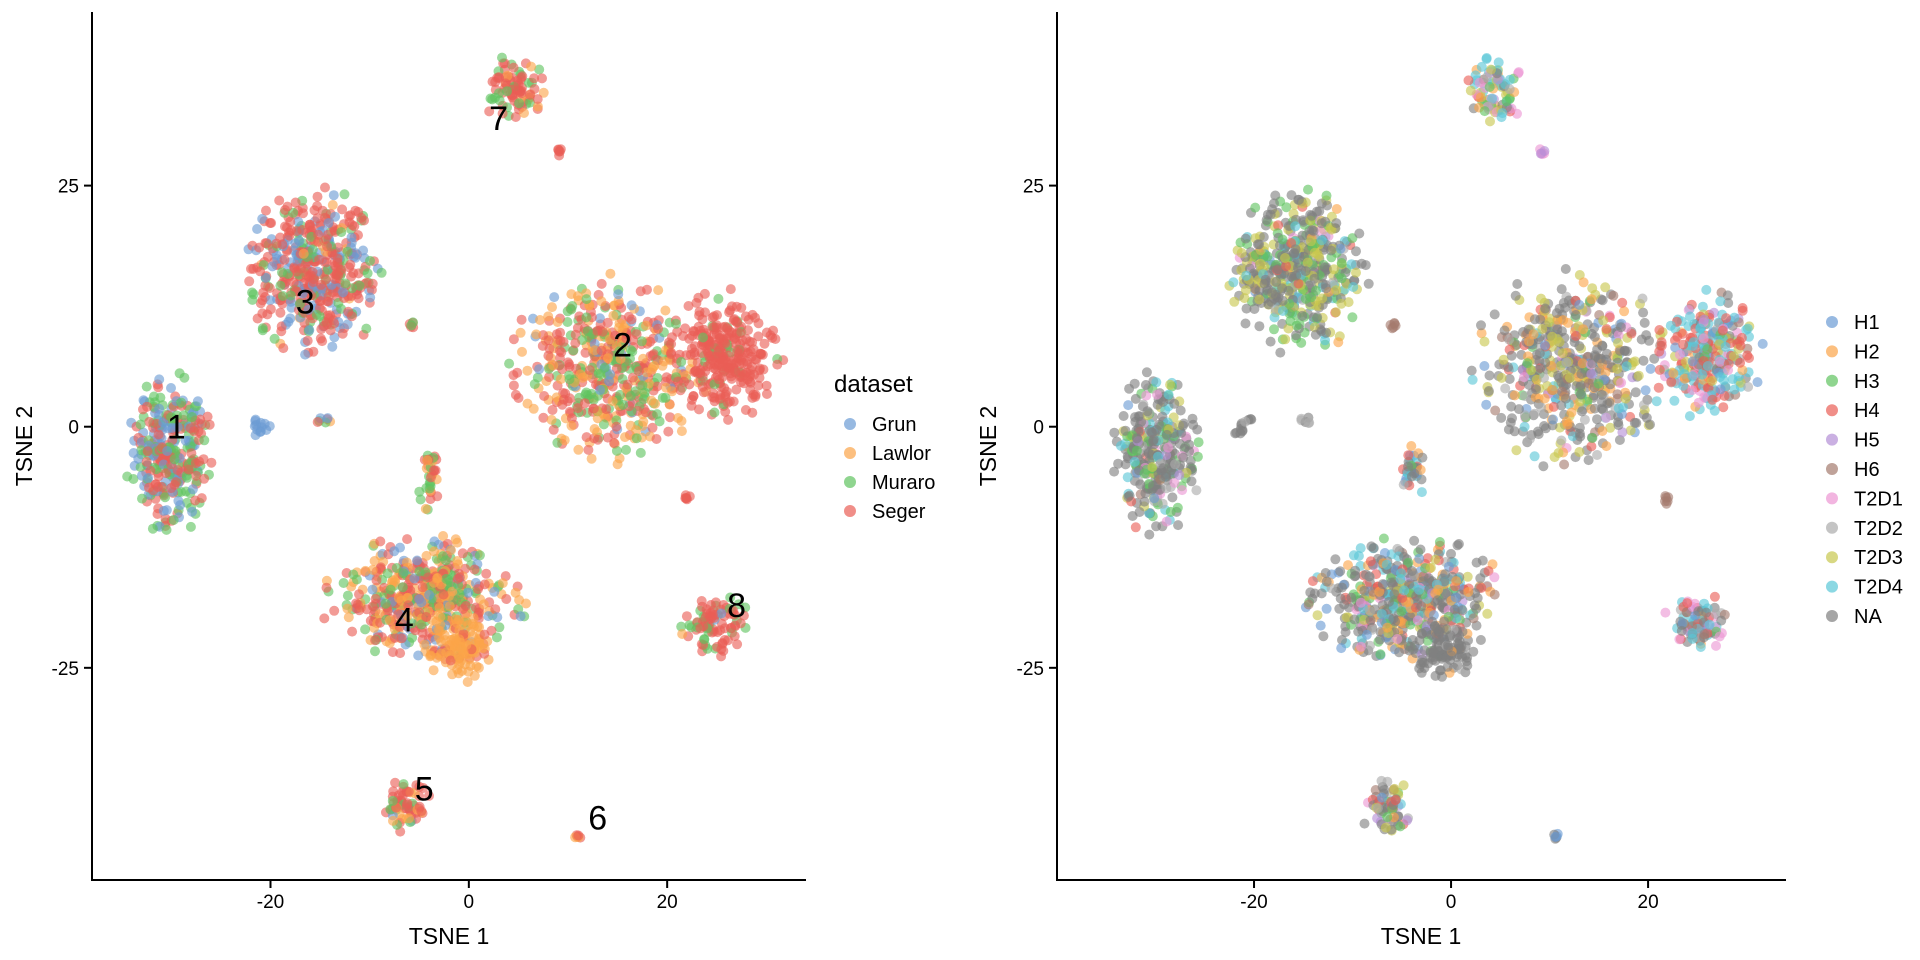  I want to click on legend-label: Seger, so click(899, 512).